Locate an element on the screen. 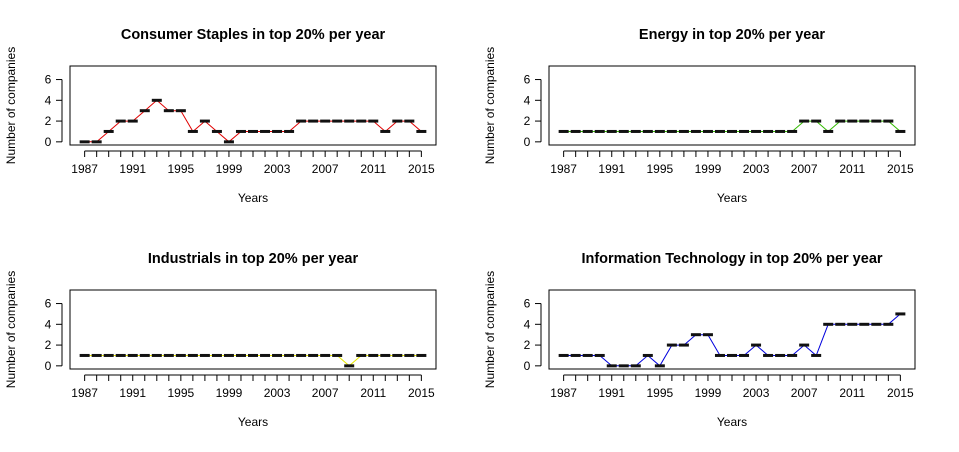  chart-title: Energy in top 20% per year is located at coordinates (732, 35).